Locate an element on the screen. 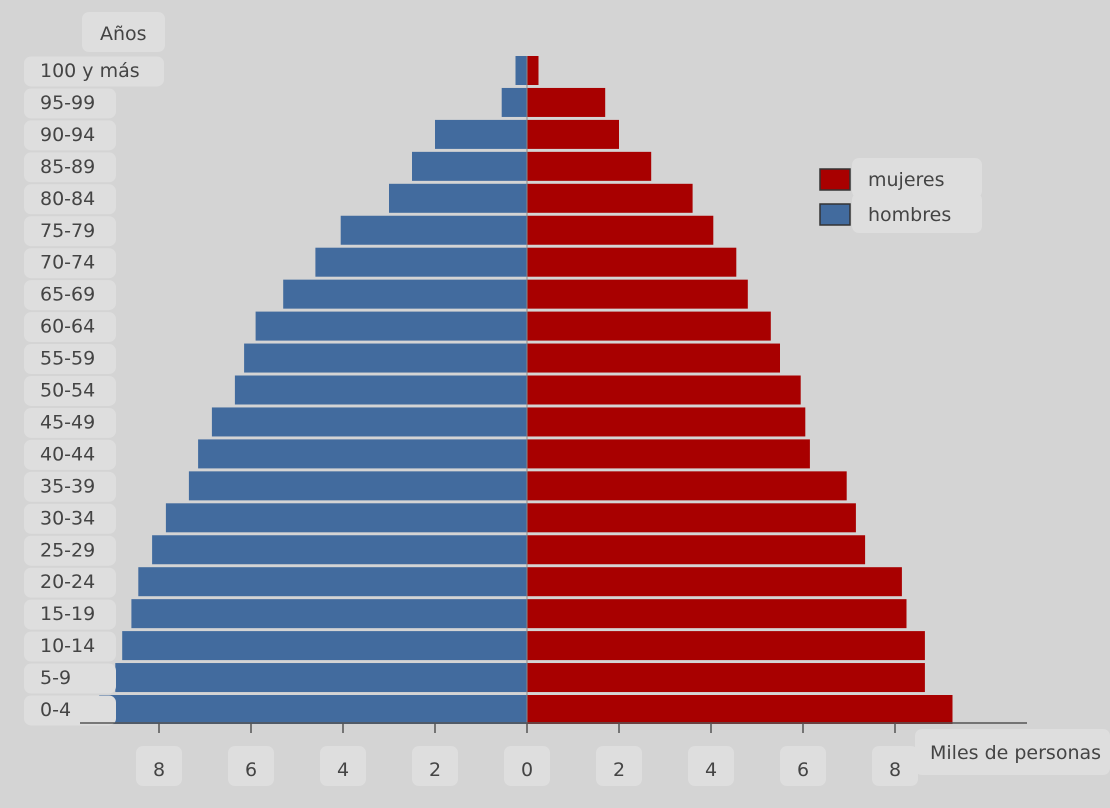 This screenshot has width=1110, height=808. category-label: 10-14 is located at coordinates (67, 646).